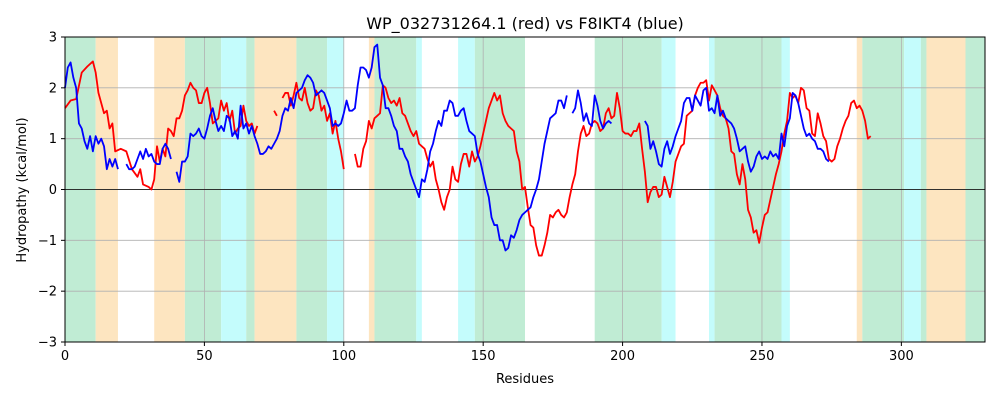 The height and width of the screenshot is (400, 1000). I want to click on y-tick-label-1: −2, so click(47, 292).